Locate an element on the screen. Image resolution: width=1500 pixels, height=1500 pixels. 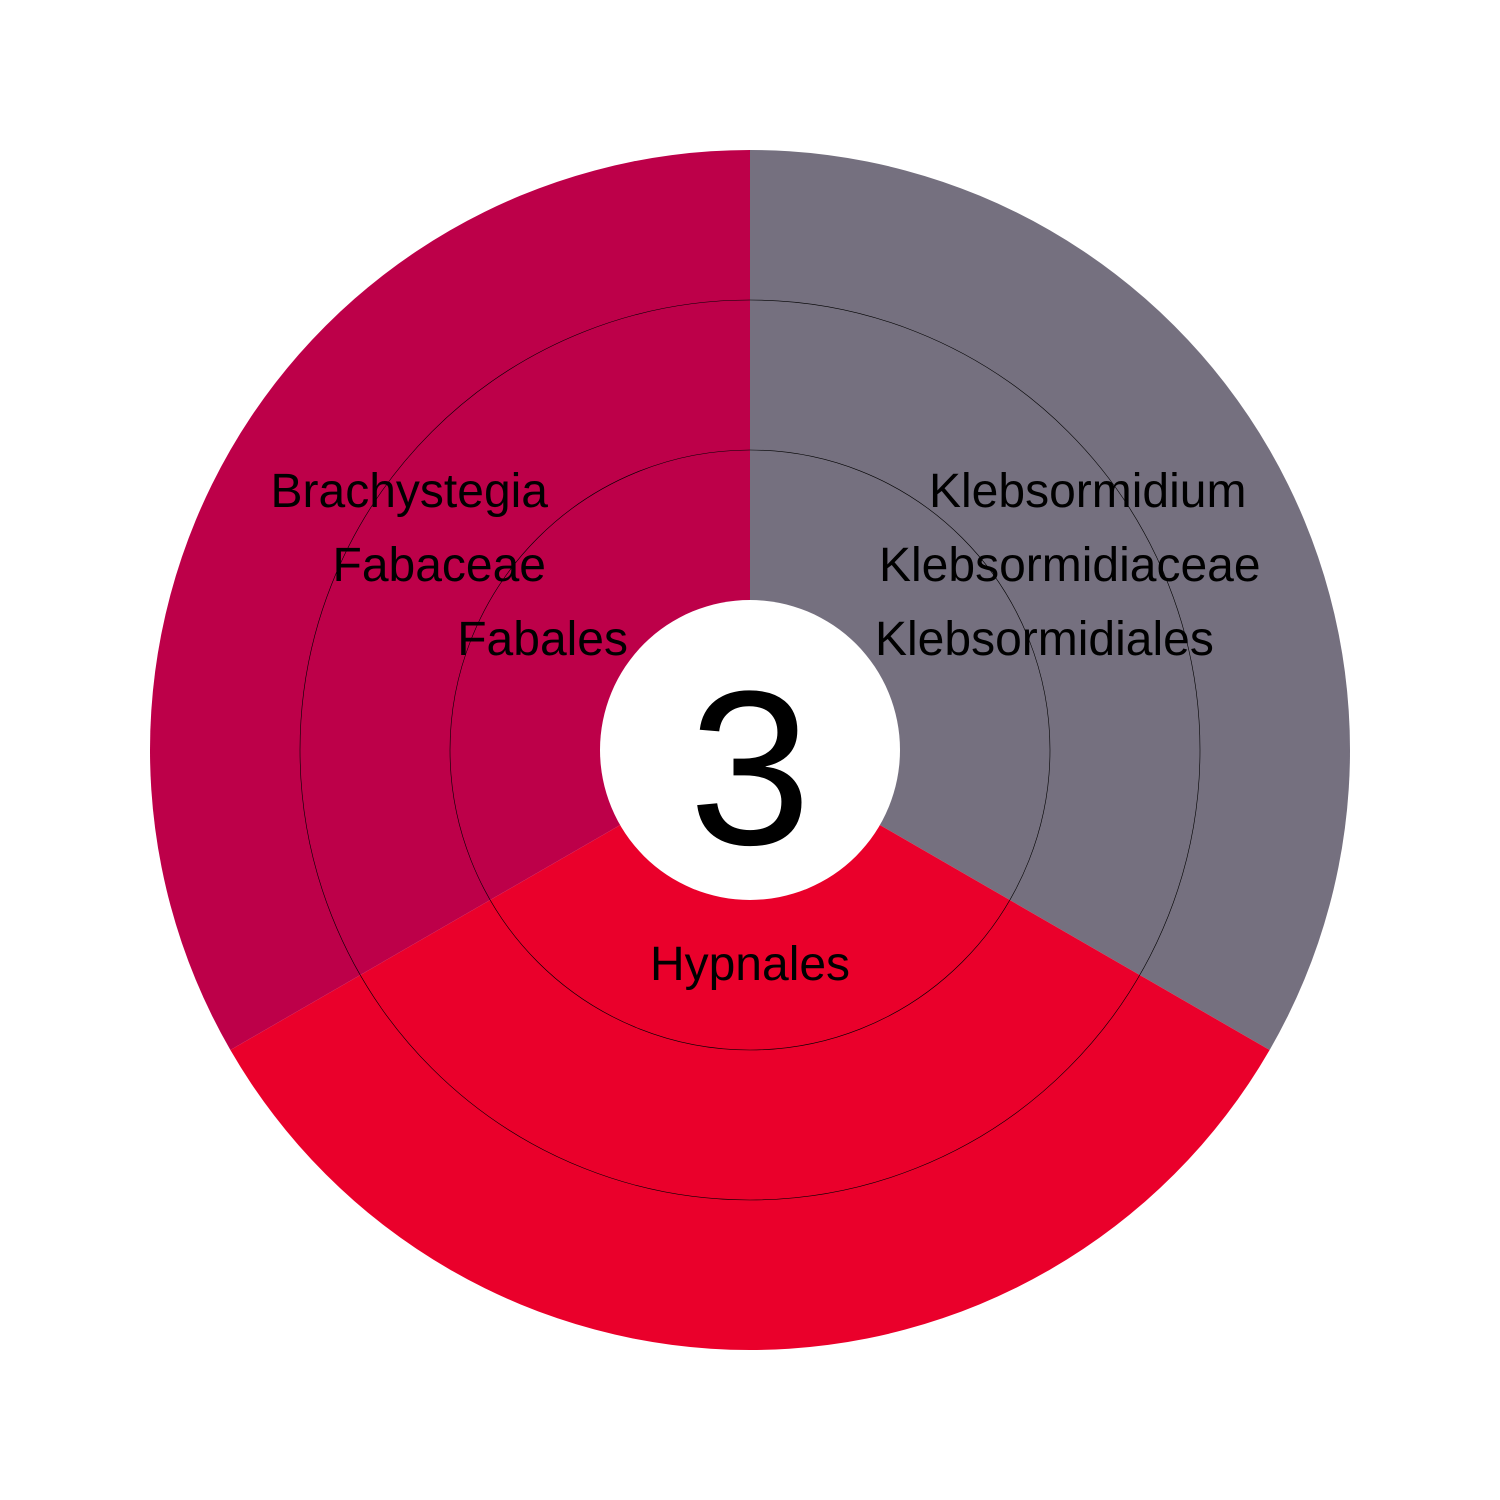
center-count-label: 3 is located at coordinates (750, 768).